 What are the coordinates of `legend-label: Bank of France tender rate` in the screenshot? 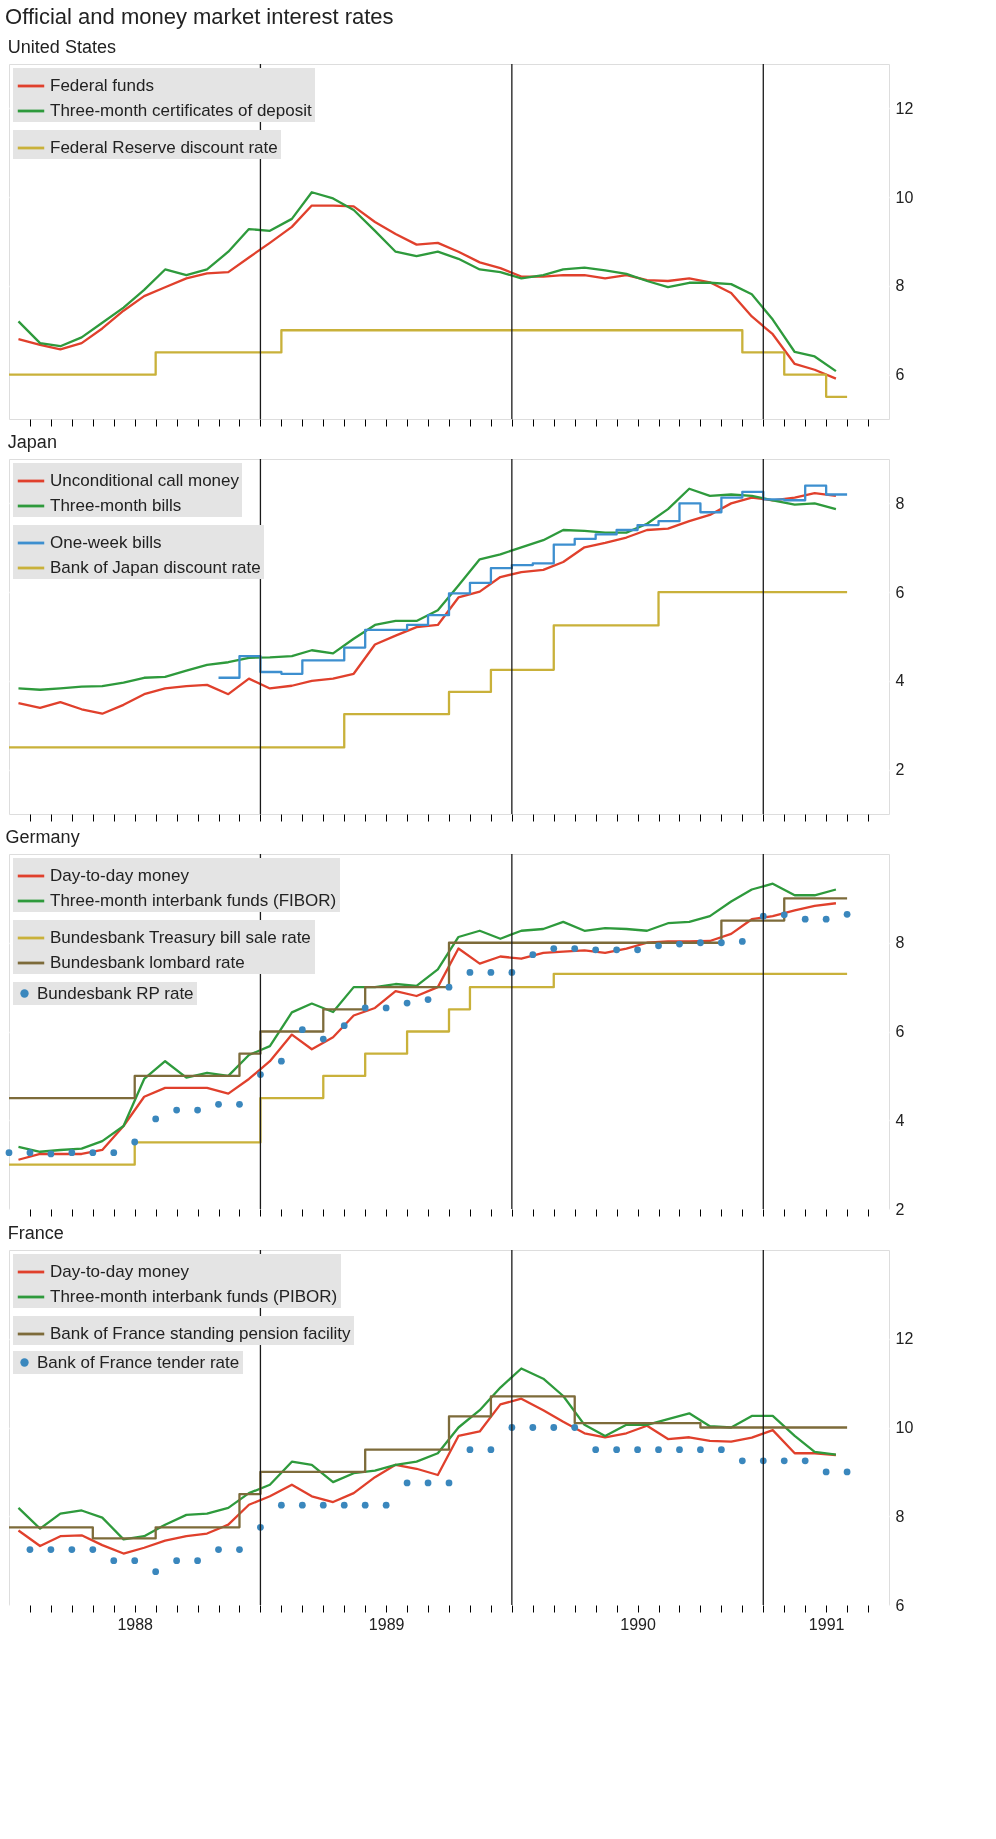 It's located at (138, 1362).